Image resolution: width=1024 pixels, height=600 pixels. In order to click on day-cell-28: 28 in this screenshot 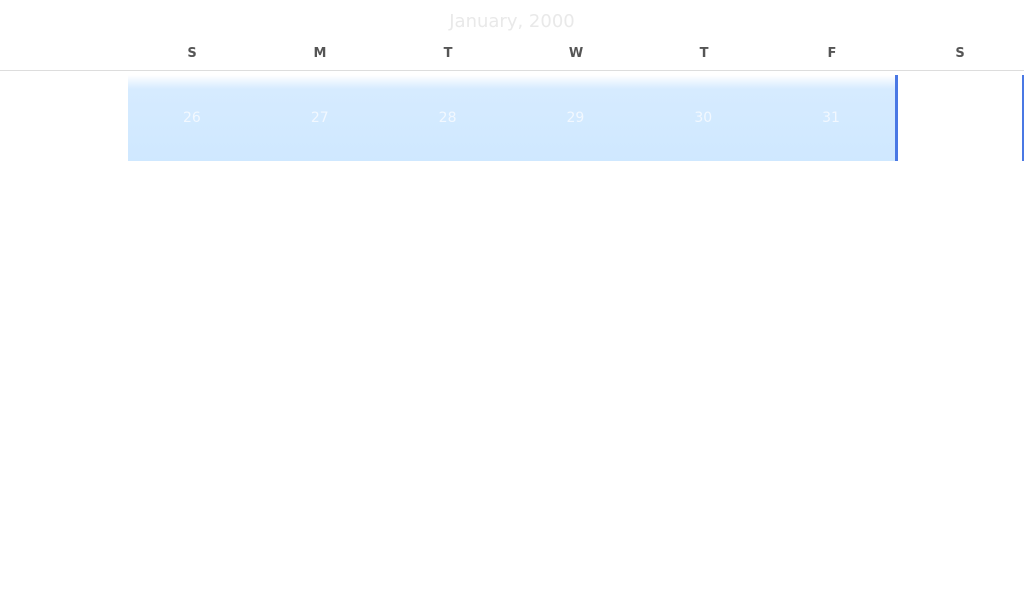, I will do `click(447, 118)`.